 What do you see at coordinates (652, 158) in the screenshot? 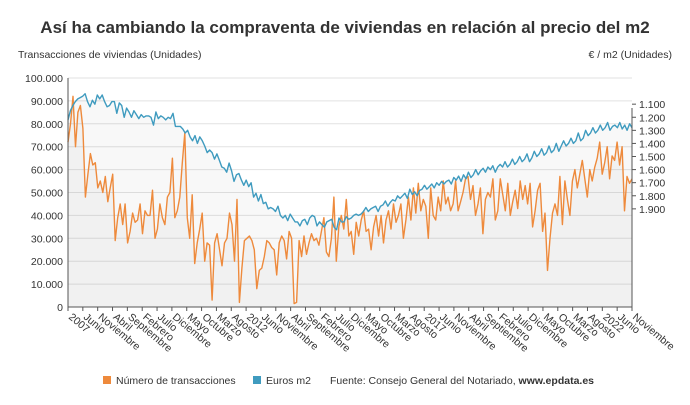
I see `right-tick-label: 1.500` at bounding box center [652, 158].